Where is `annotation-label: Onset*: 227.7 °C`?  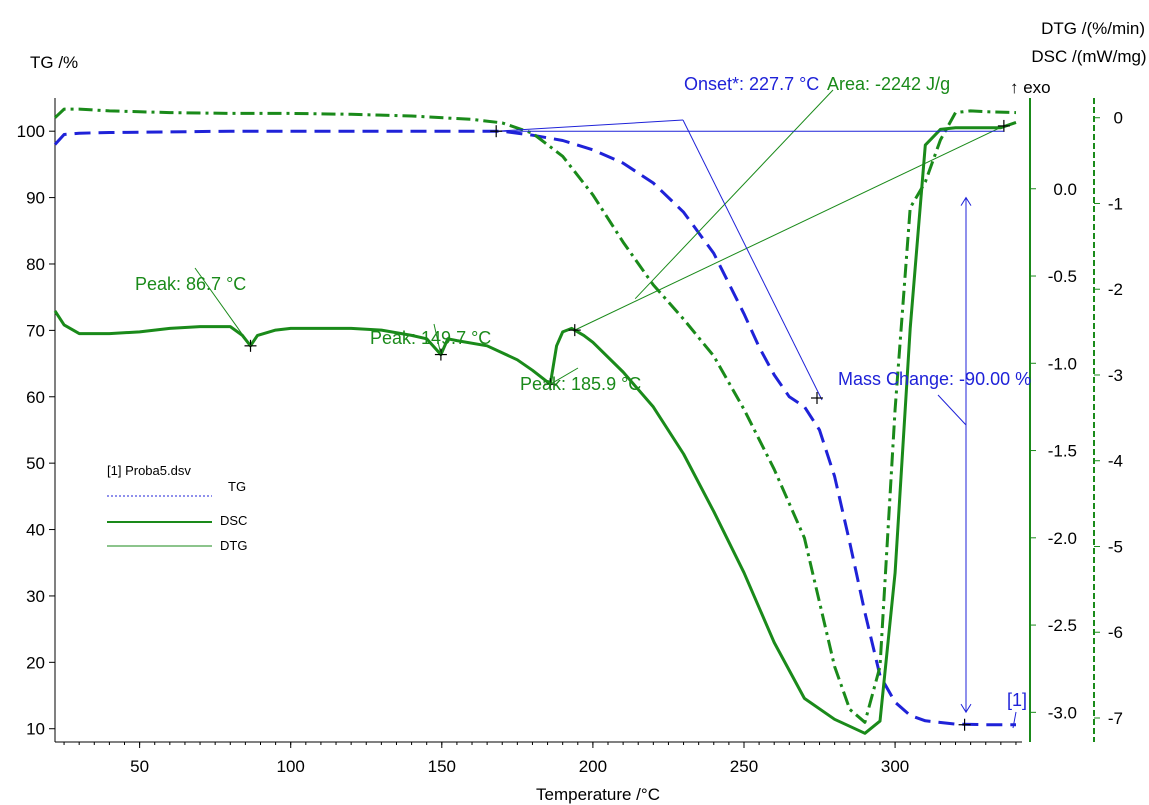 annotation-label: Onset*: 227.7 °C is located at coordinates (751, 84).